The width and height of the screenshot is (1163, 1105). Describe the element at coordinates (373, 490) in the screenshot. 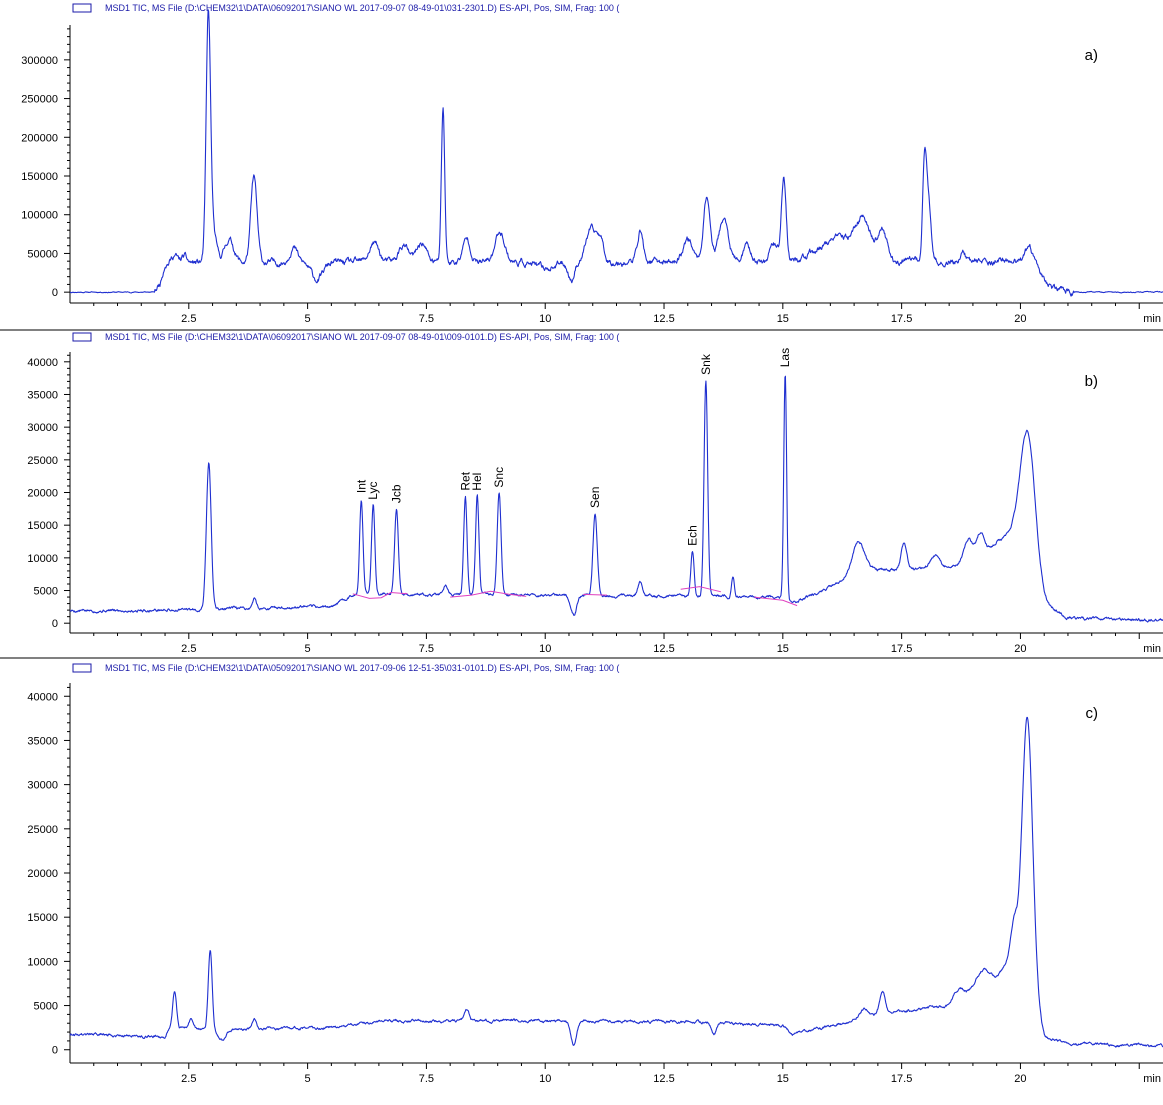

I see `peak-label: Lyc` at that location.